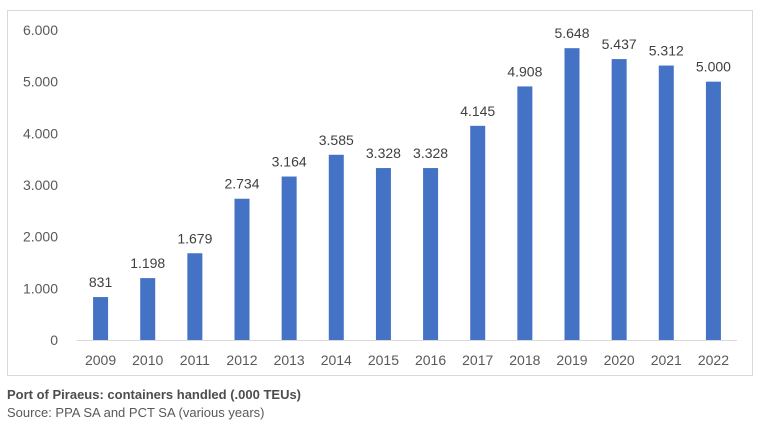 The width and height of the screenshot is (759, 429). I want to click on y-tick-label: 1.000, so click(40, 288).